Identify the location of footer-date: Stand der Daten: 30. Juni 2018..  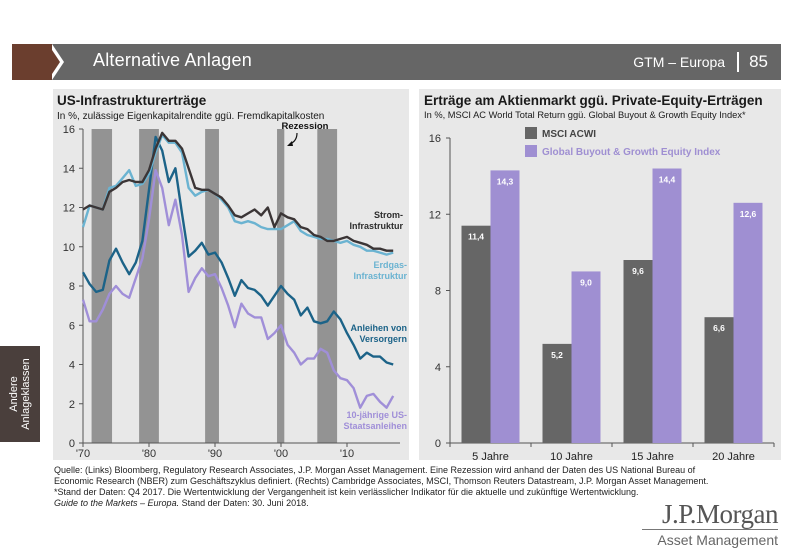
(244, 503).